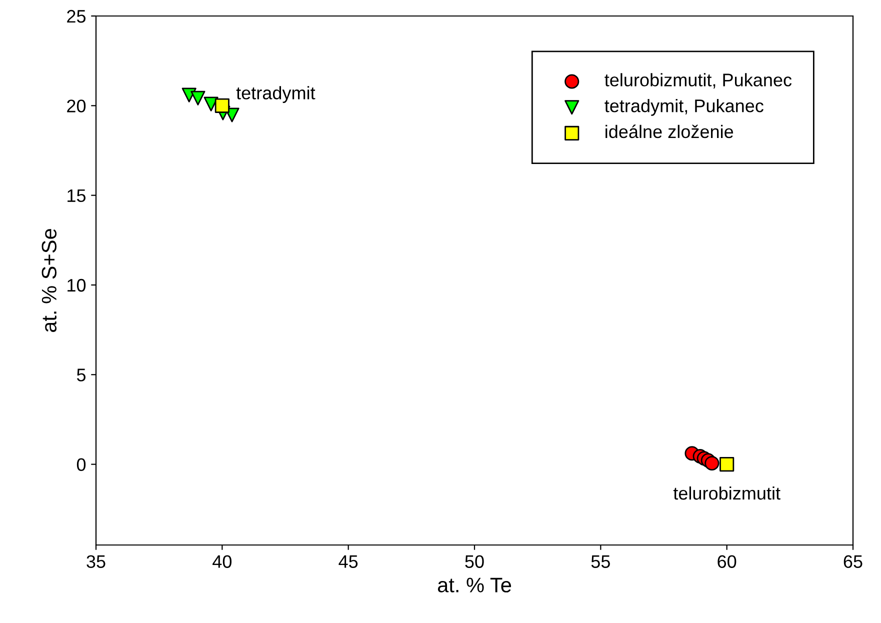  I want to click on y-tick-label: 5, so click(81, 375).